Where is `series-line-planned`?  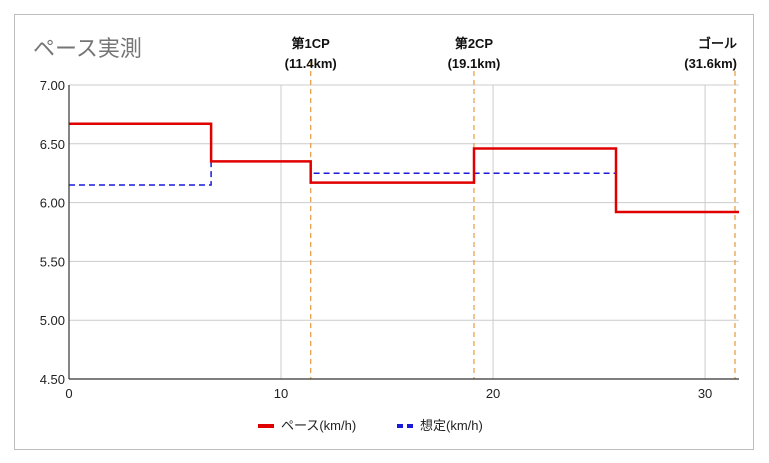 series-line-planned is located at coordinates (404, 186).